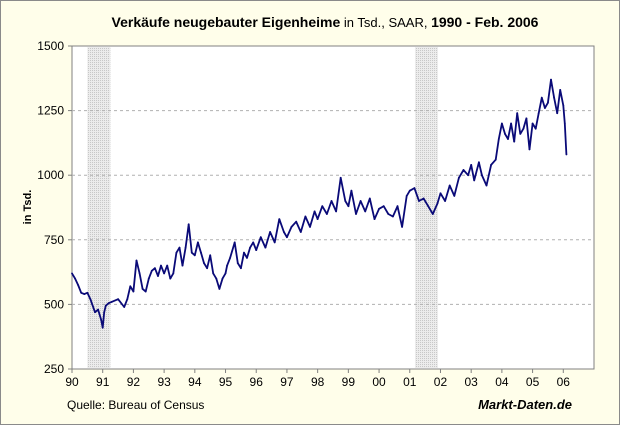 Image resolution: width=620 pixels, height=425 pixels. What do you see at coordinates (441, 382) in the screenshot?
I see `x-tick-label: 02` at bounding box center [441, 382].